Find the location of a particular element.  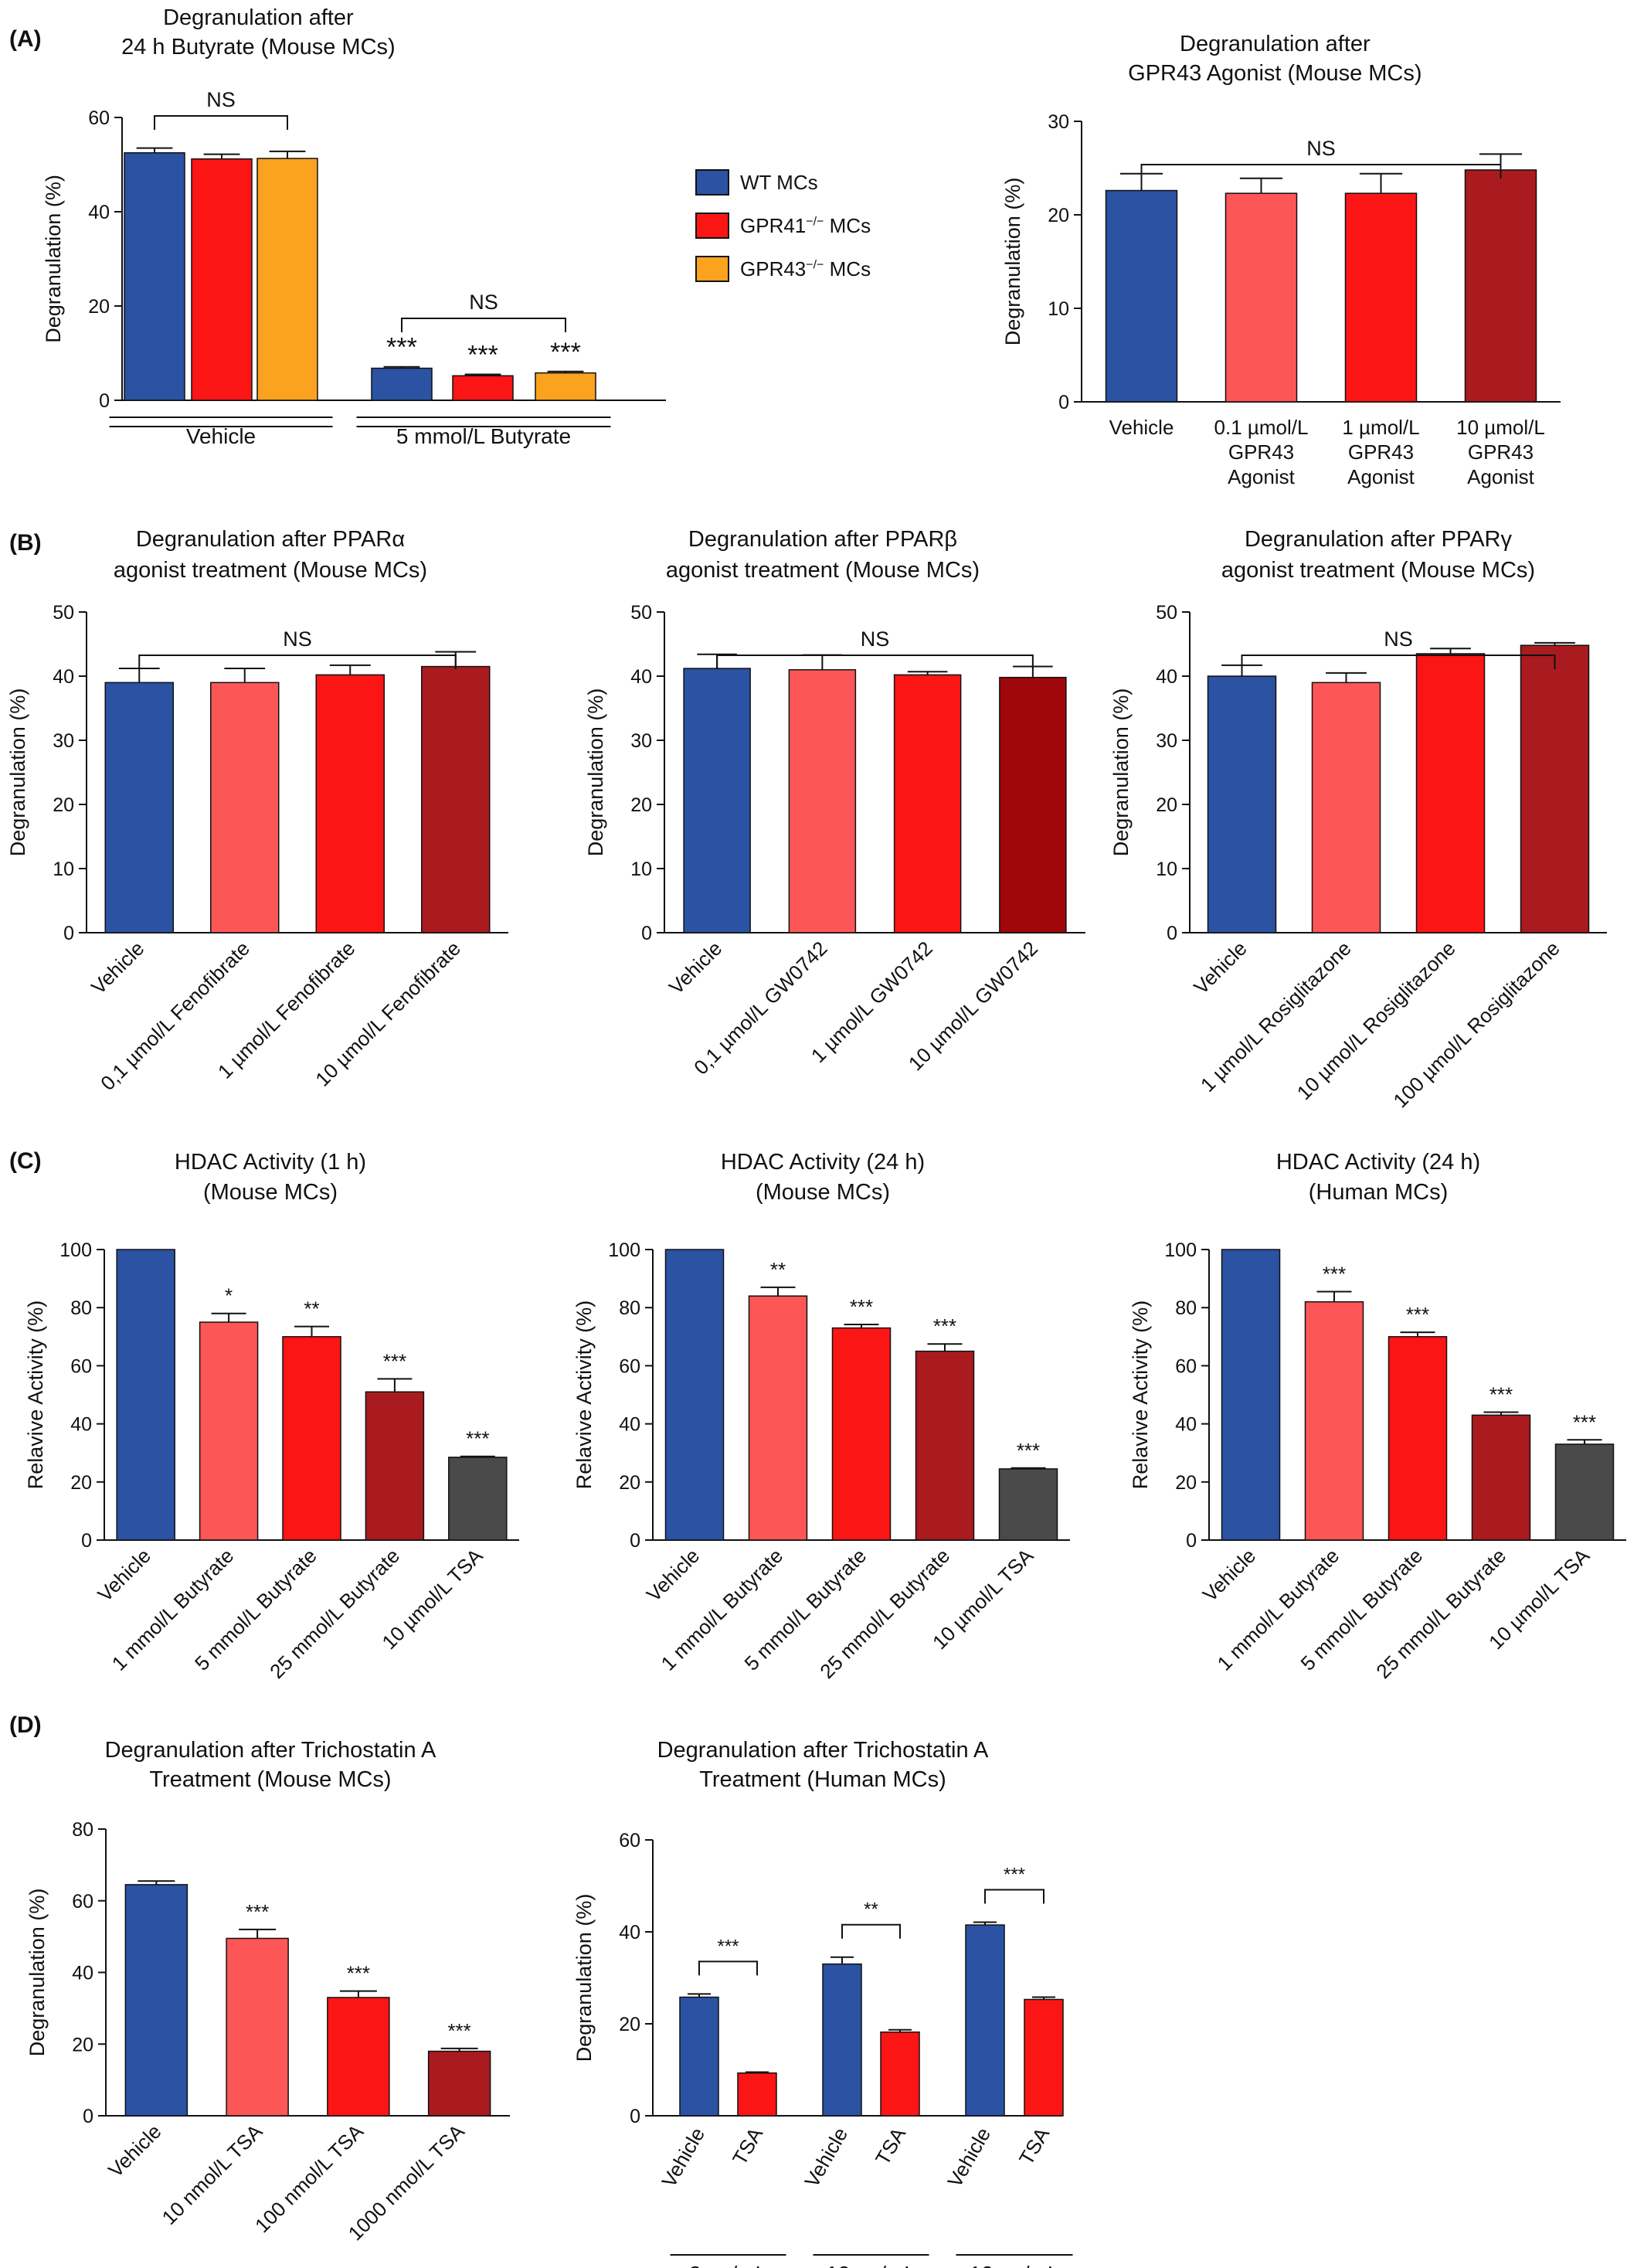

y-tick-label: 10 is located at coordinates (1166, 869).